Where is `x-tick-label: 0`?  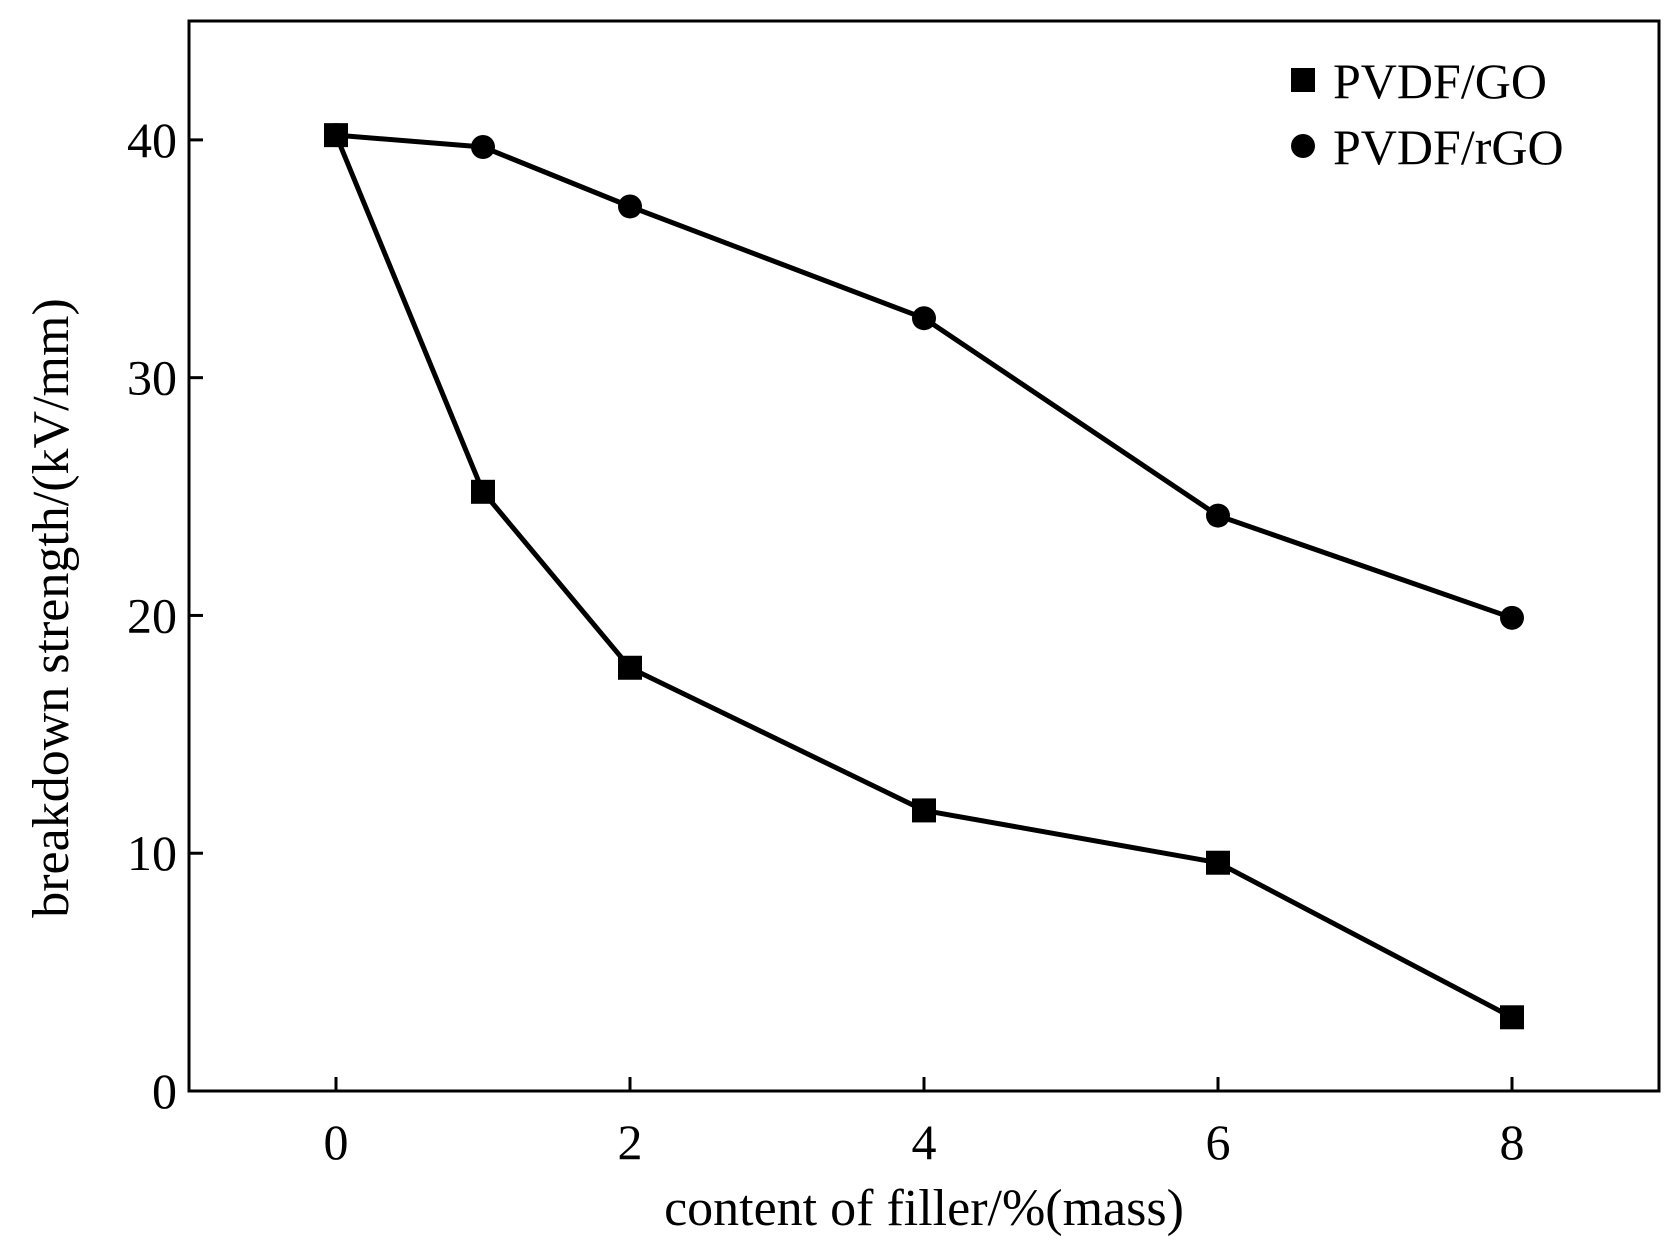 x-tick-label: 0 is located at coordinates (336, 1142).